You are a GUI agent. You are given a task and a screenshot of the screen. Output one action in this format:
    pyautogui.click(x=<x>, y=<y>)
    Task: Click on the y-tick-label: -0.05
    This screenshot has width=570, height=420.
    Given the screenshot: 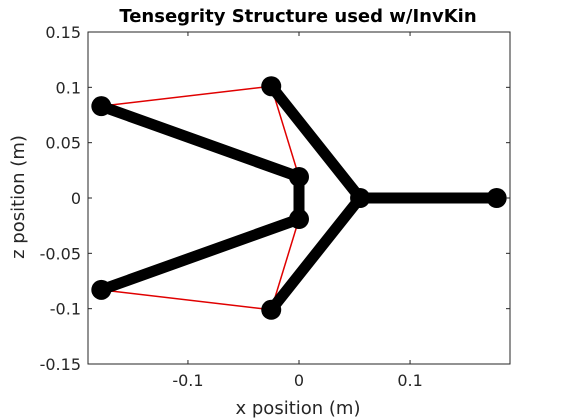 What is the action you would take?
    pyautogui.click(x=60, y=253)
    